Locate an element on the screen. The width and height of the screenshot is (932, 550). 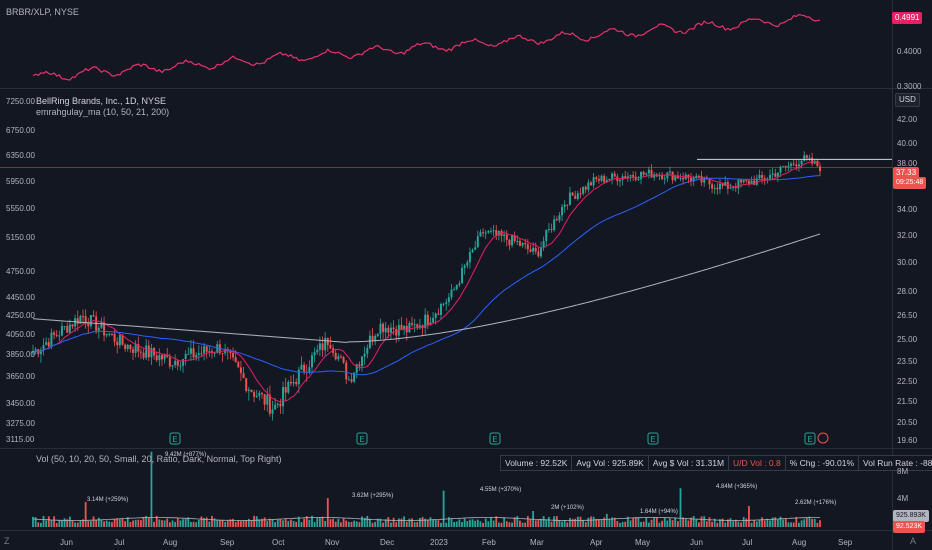
stat-avg-dollar-vol: Avg $ Vol : 31.31M is located at coordinates (689, 463).